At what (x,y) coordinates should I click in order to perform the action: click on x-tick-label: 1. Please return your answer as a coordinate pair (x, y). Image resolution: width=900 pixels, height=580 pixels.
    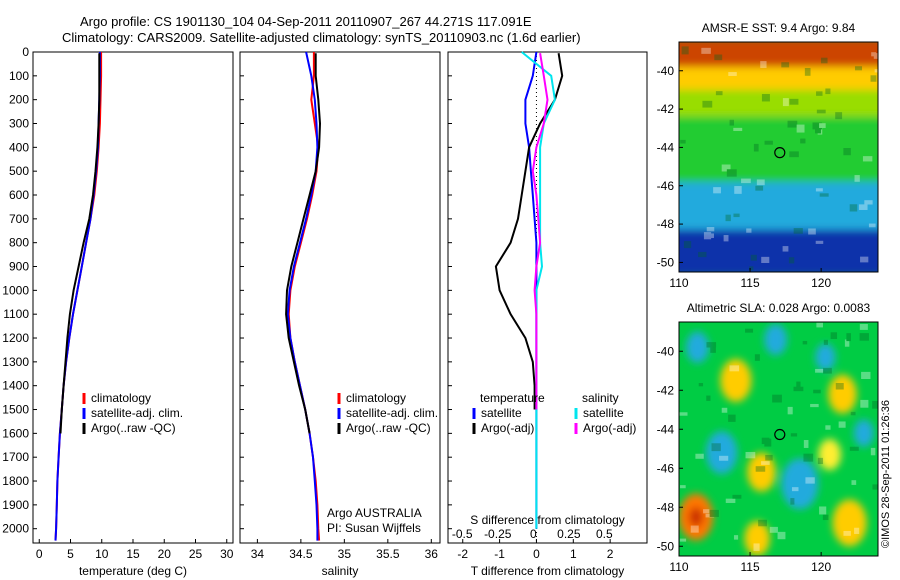
    Looking at the image, I should click on (573, 554).